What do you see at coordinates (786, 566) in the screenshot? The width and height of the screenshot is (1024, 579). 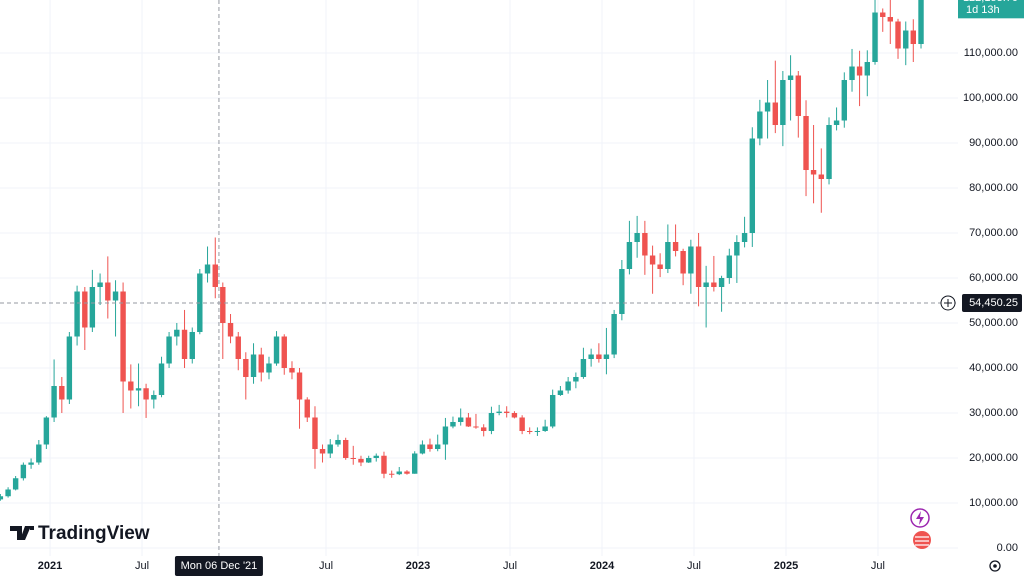 I see `x-tick-label: 2025` at bounding box center [786, 566].